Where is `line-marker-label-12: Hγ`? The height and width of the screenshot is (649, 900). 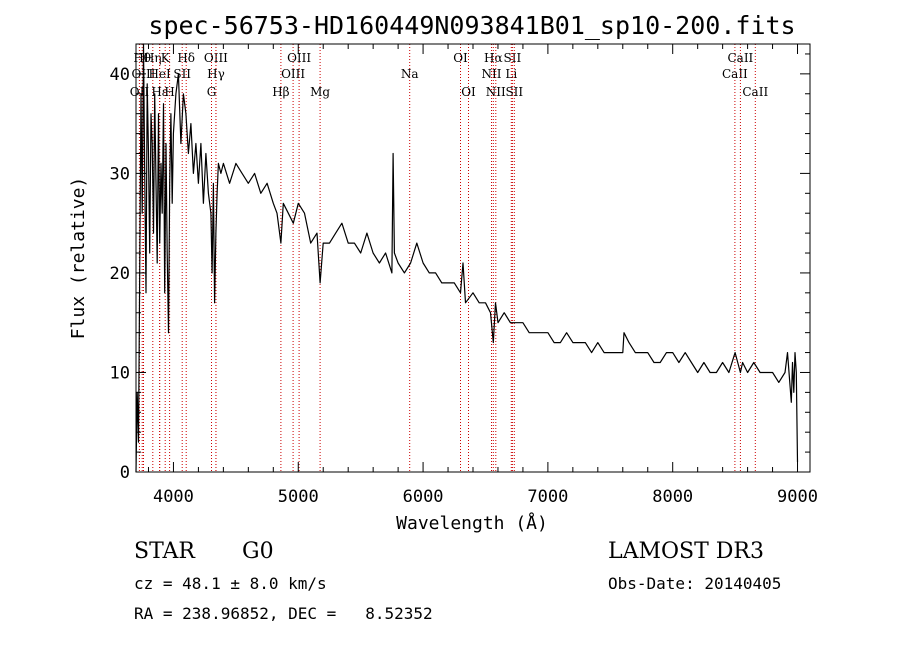 line-marker-label-12: Hγ is located at coordinates (216, 74).